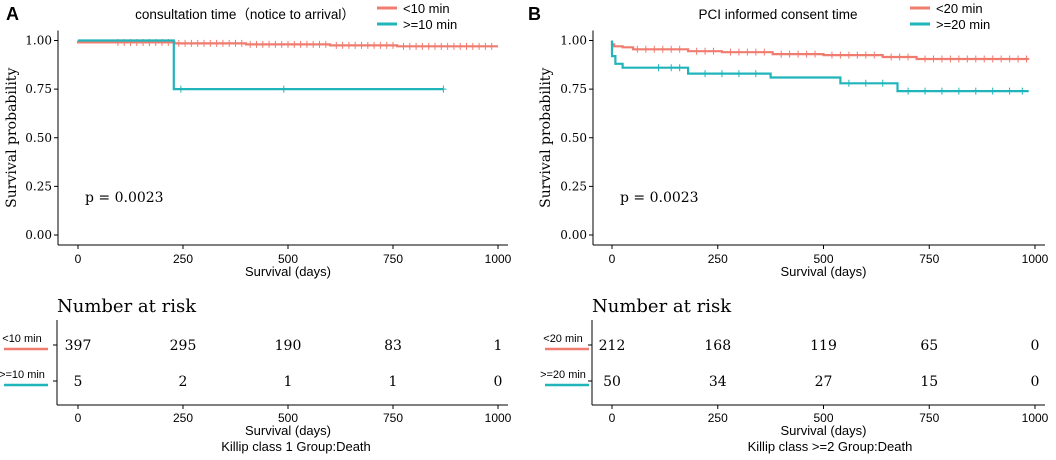 The width and height of the screenshot is (1056, 460). I want to click on y-tick-label: 1.00, so click(573, 41).